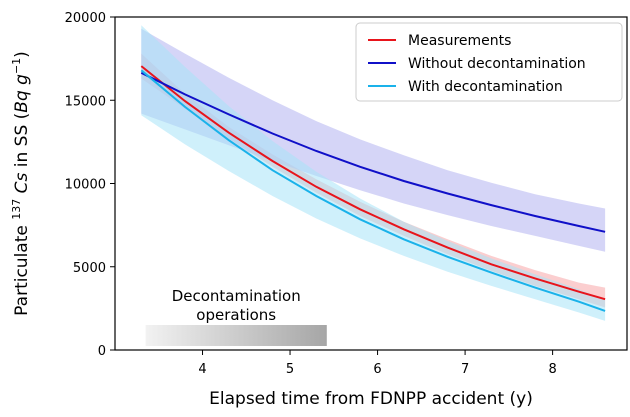 This screenshot has width=630, height=417. Describe the element at coordinates (497, 64) in the screenshot. I see `legend-label-1: Without decontamination` at that location.